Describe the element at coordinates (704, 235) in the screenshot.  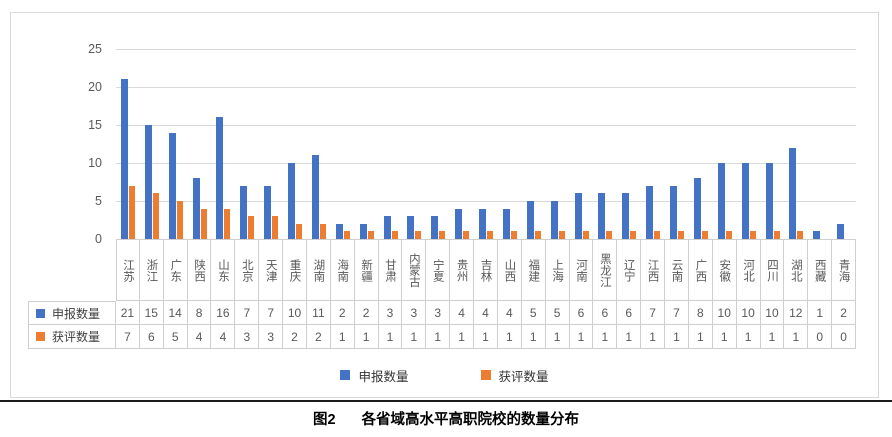
I see `bar-获评数量-广西` at that location.